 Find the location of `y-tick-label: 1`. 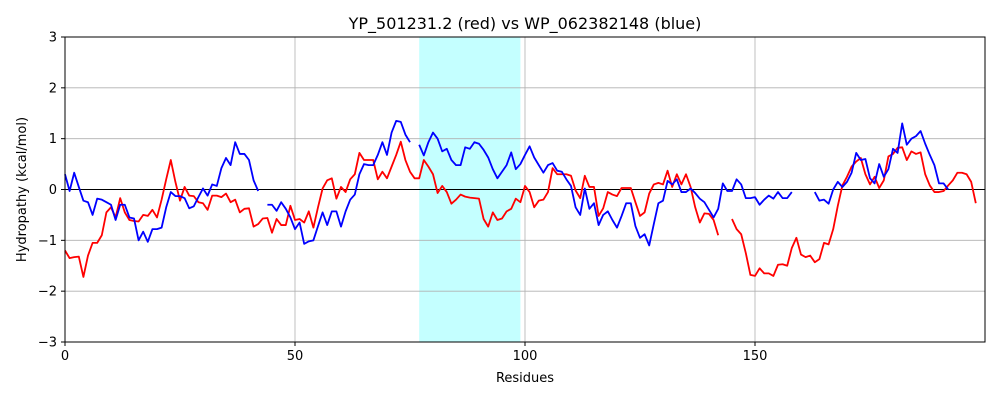

y-tick-label: 1 is located at coordinates (53, 139).